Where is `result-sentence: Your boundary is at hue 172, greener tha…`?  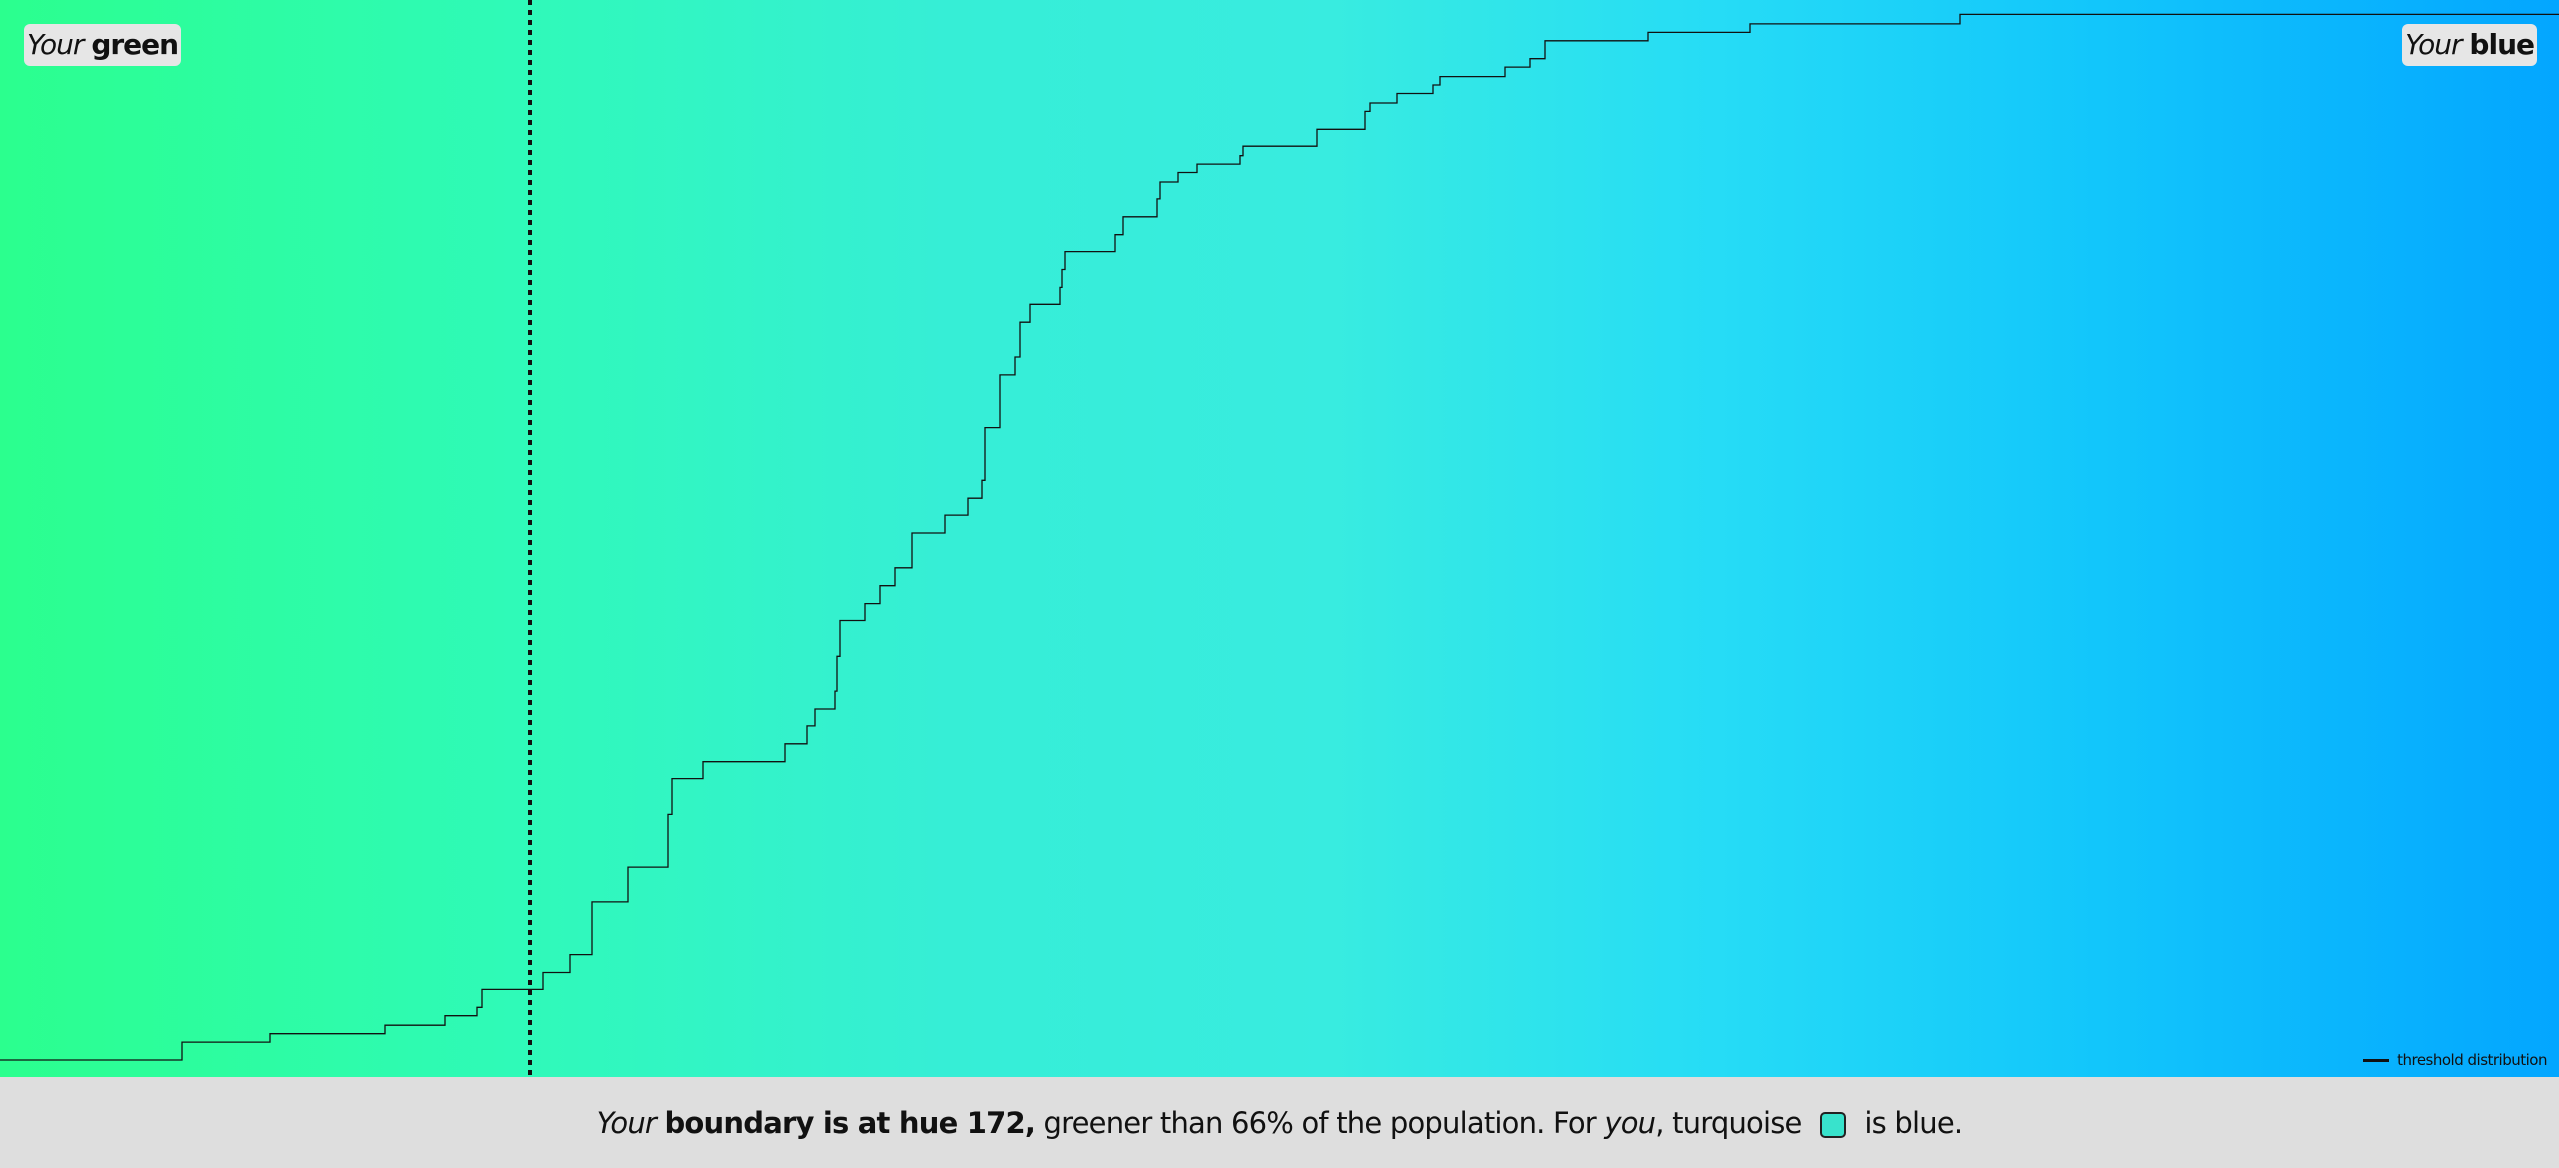 result-sentence: Your boundary is at hue 172, greener tha… is located at coordinates (1280, 1123).